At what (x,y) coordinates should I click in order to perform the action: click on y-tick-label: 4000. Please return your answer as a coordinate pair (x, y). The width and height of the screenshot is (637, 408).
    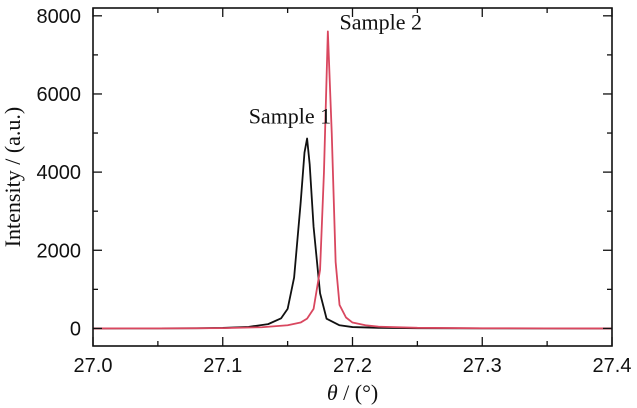
    Looking at the image, I should click on (59, 173).